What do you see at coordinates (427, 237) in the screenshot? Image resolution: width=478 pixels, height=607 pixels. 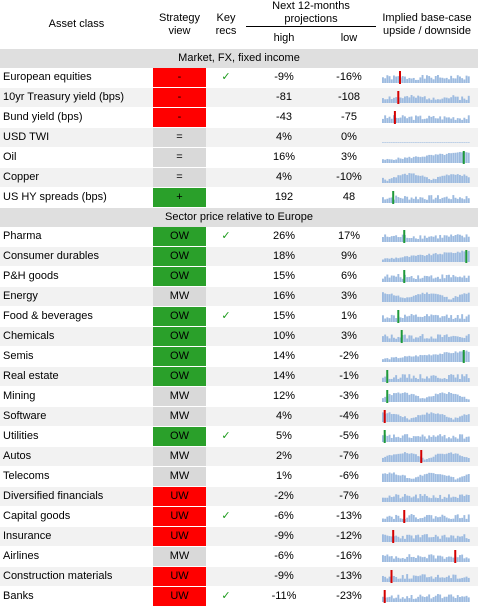 I see `implied-upside-chart` at bounding box center [427, 237].